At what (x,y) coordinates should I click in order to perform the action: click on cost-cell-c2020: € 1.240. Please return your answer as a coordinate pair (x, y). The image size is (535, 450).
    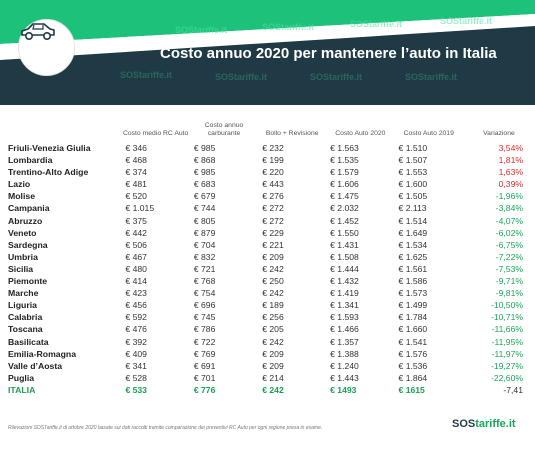
    Looking at the image, I should click on (344, 365).